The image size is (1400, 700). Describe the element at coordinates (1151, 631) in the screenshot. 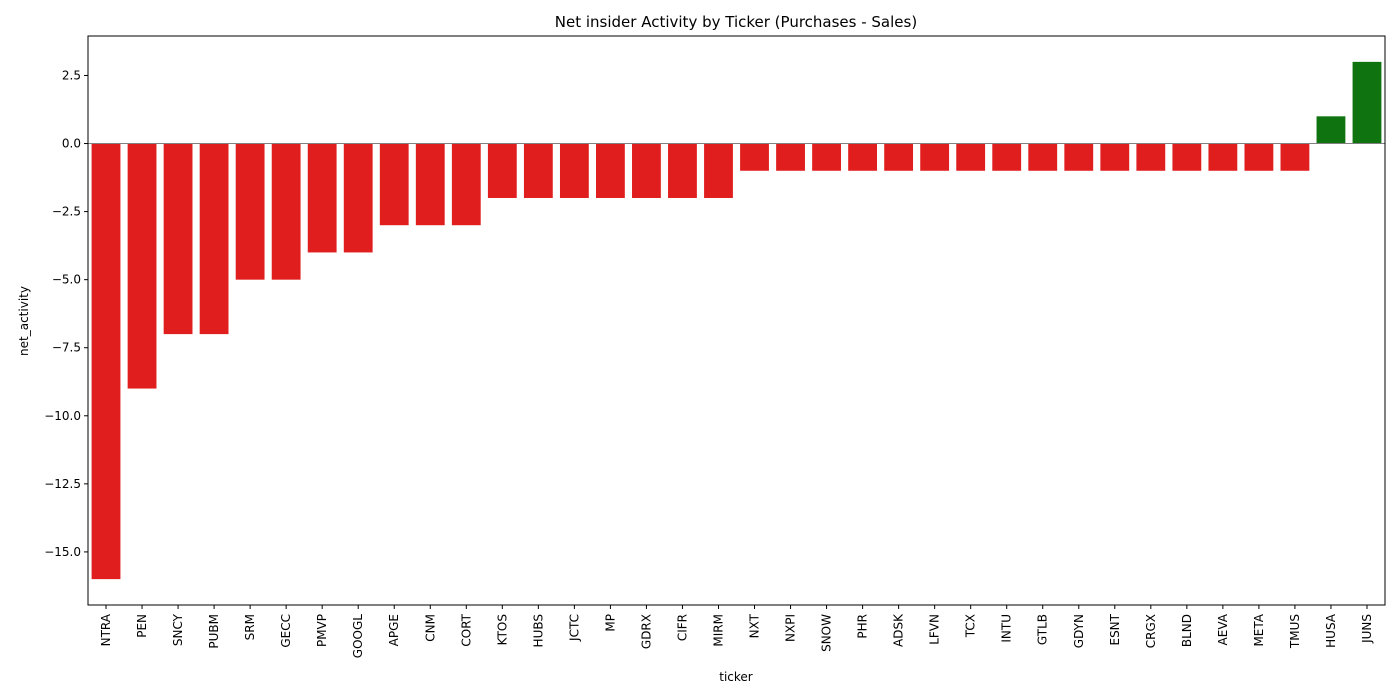

I see `x-tick-label: CRGX` at that location.